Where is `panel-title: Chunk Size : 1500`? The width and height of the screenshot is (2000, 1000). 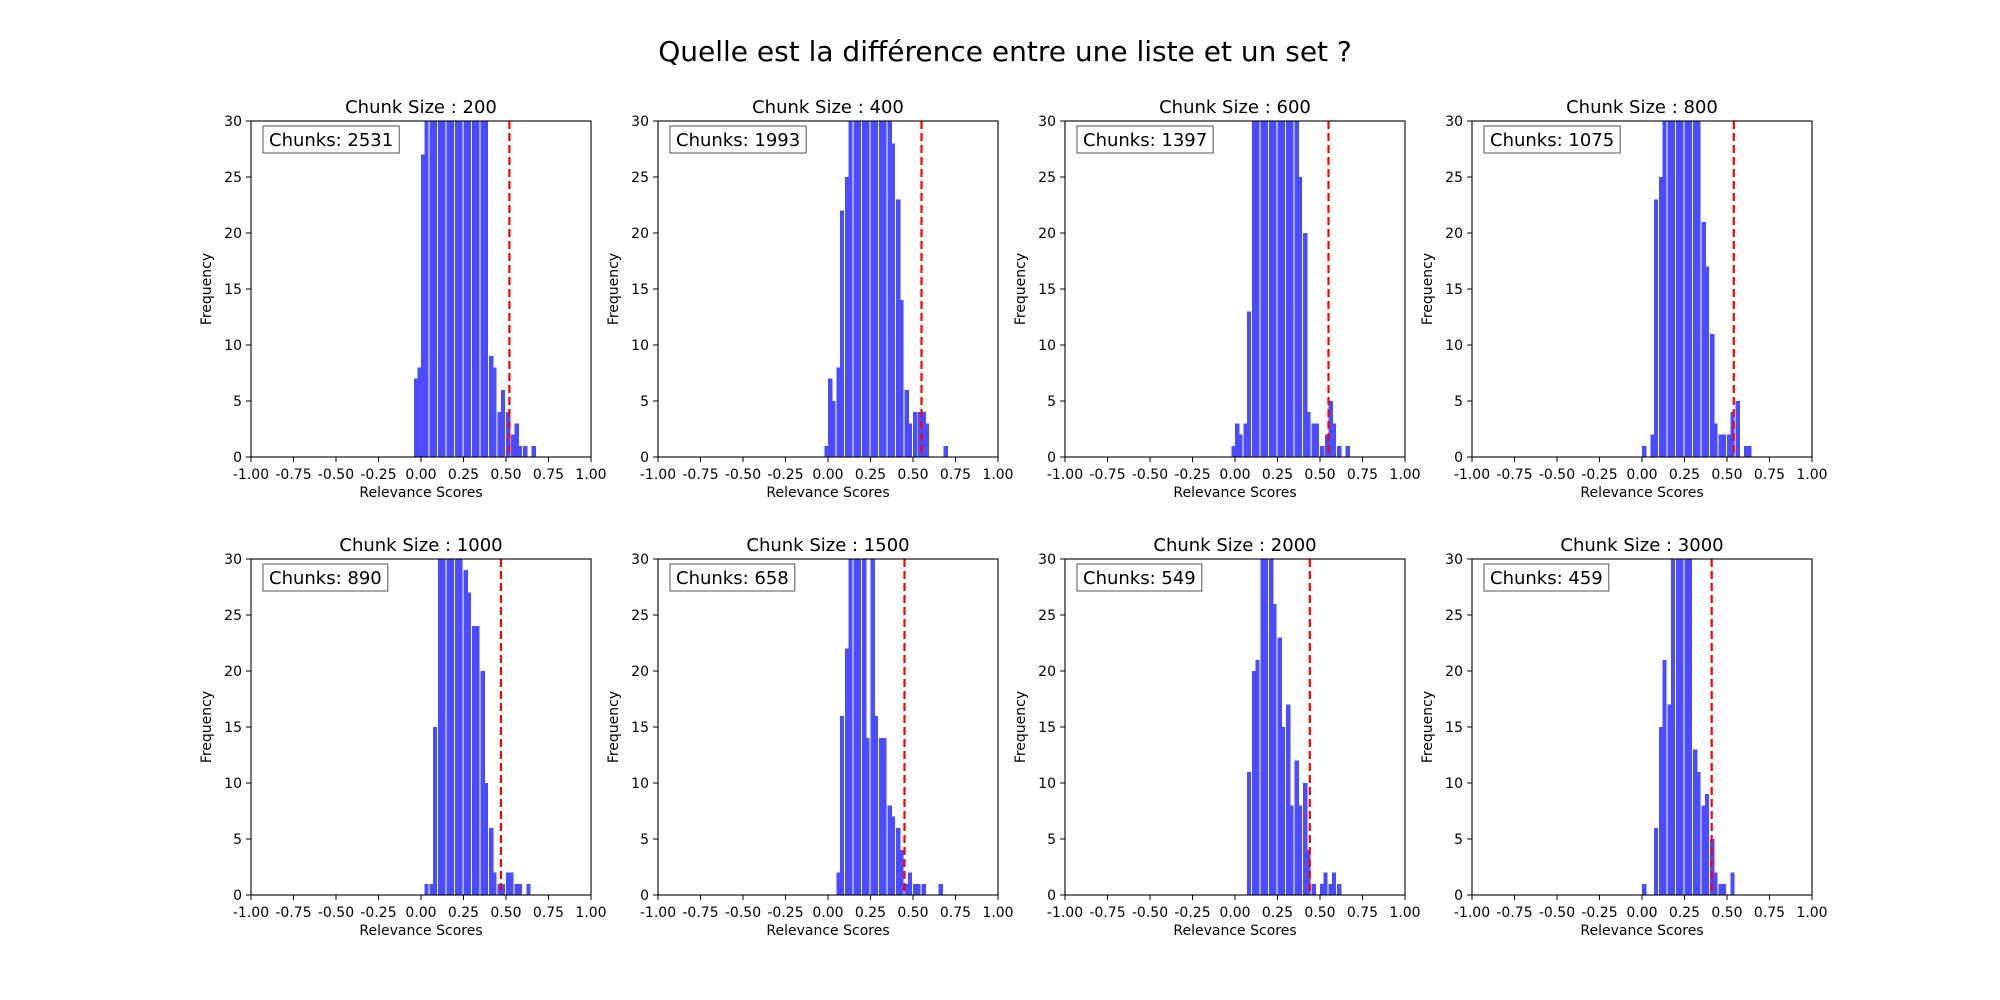 panel-title: Chunk Size : 1500 is located at coordinates (827, 545).